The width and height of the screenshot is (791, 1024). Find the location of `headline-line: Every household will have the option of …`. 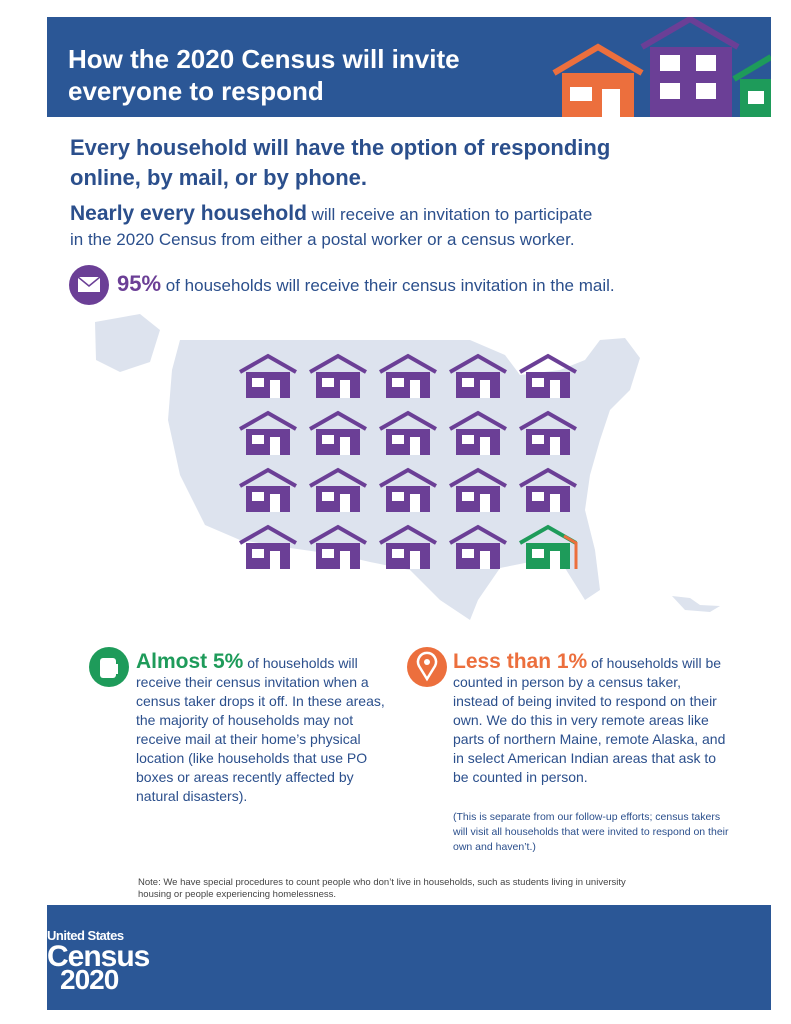

headline-line: Every household will have the option of … is located at coordinates (340, 147).